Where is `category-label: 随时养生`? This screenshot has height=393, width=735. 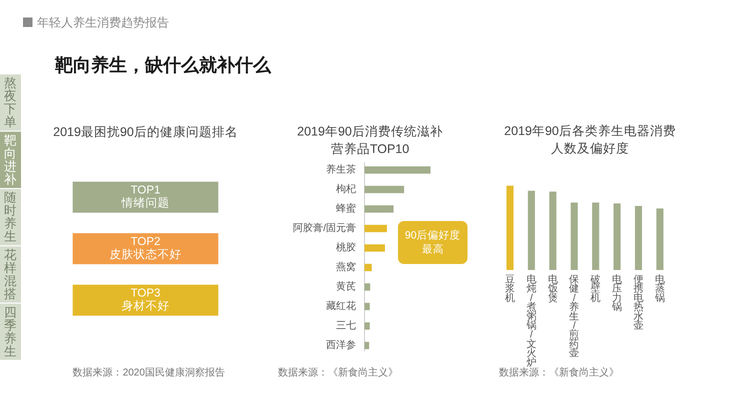 category-label: 随时养生 is located at coordinates (10, 217).